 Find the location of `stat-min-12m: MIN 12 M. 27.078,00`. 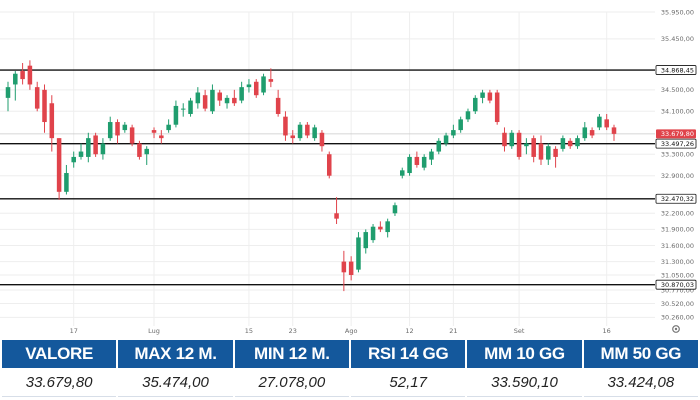

stat-min-12m: MIN 12 M. 27.078,00 is located at coordinates (291, 369).